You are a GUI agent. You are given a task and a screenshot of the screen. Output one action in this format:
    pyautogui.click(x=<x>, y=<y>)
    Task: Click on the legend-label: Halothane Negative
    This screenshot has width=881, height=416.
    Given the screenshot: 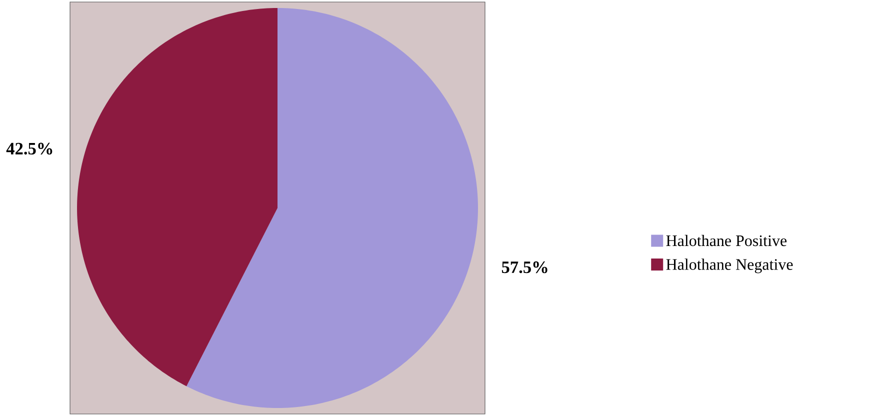 What is the action you would take?
    pyautogui.click(x=729, y=266)
    